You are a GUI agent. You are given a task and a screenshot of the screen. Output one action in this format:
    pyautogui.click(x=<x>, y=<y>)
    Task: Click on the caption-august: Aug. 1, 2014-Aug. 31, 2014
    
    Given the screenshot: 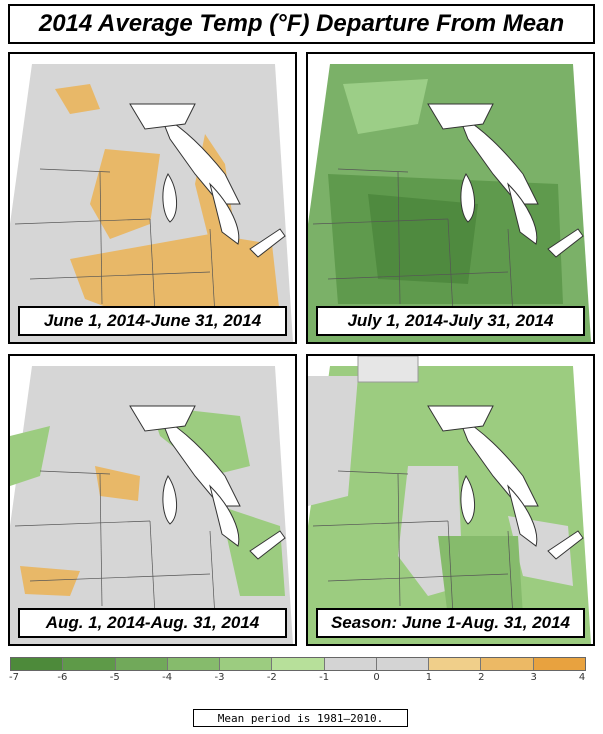 What is the action you would take?
    pyautogui.click(x=152, y=623)
    